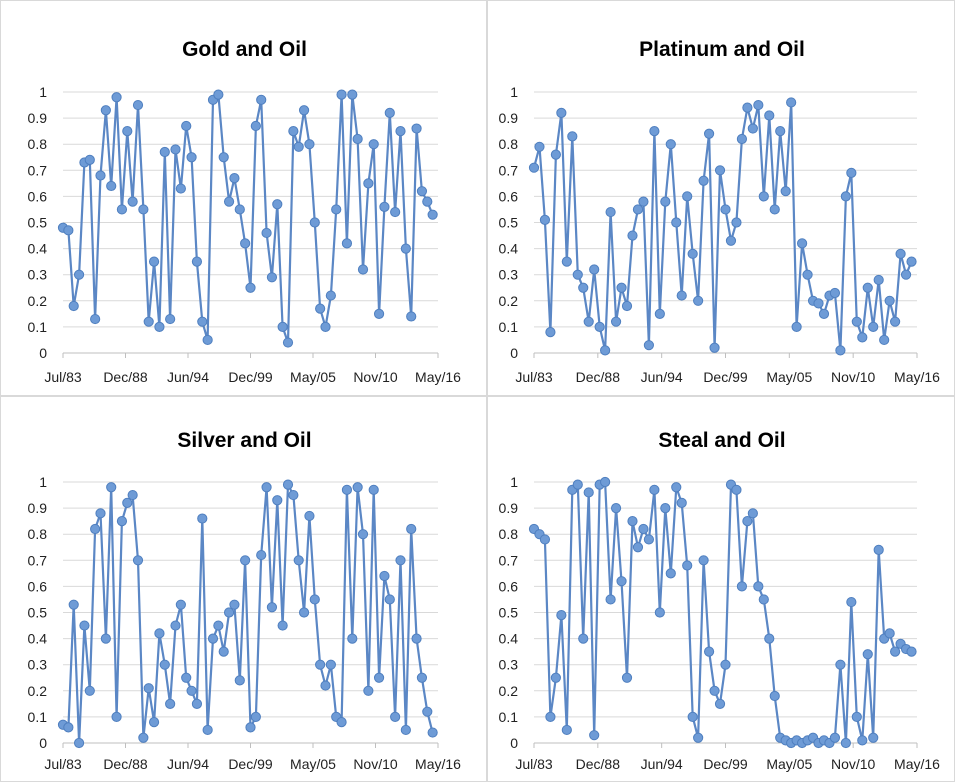  Describe the element at coordinates (721, 440) in the screenshot. I see `chart-title: Steal and Oil` at that location.